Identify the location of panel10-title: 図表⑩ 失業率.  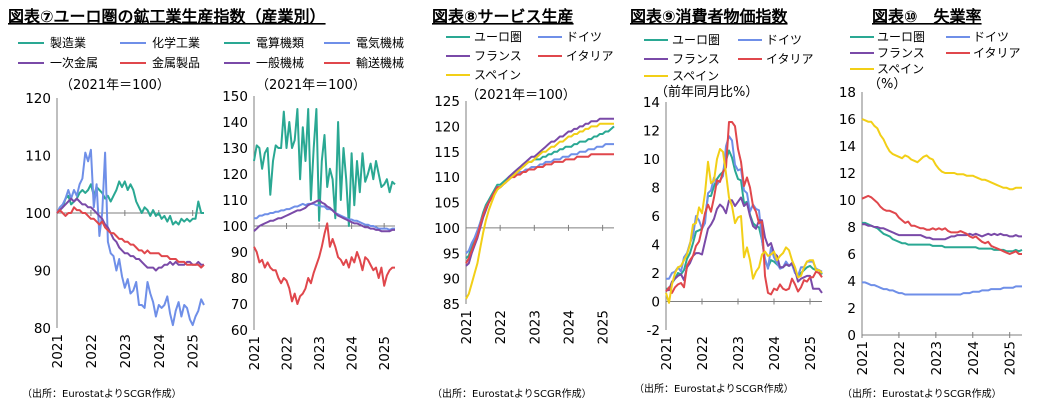
(927, 16).